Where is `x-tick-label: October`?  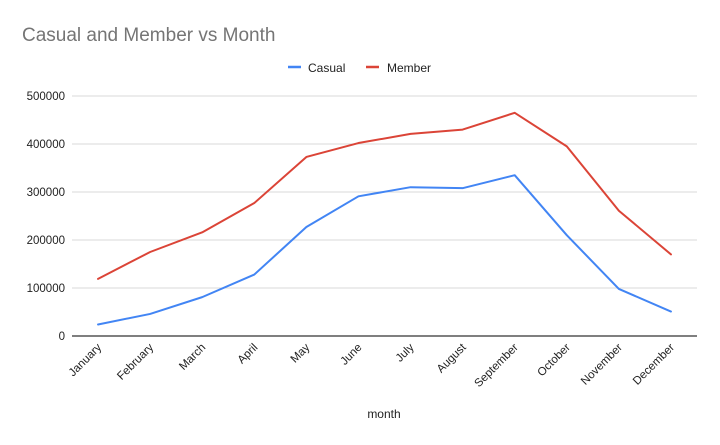
x-tick-label: October is located at coordinates (554, 361).